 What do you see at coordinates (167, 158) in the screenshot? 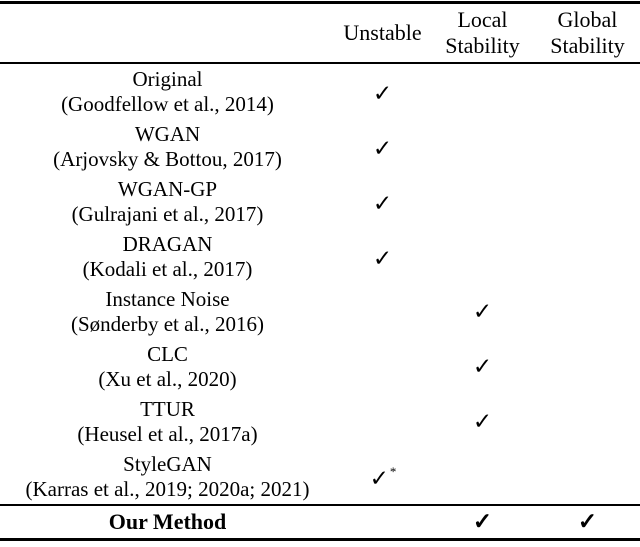
I see `method-citation: (Arjovsky & Bottou, 2017)` at bounding box center [167, 158].